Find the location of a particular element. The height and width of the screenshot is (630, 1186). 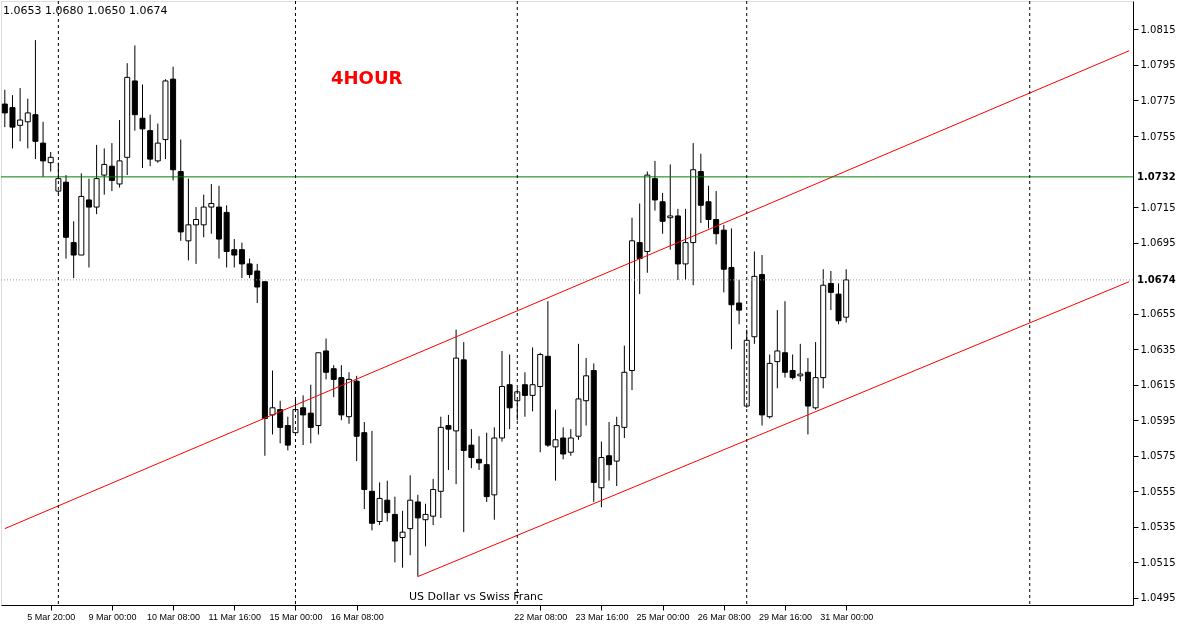

y-tick-label: 1.0815 is located at coordinates (1158, 29).